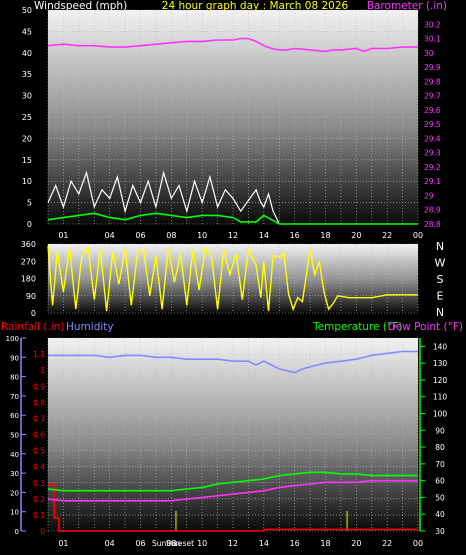 This screenshot has width=466, height=555. I want to click on baro-y-tick: 29.2, so click(432, 167).